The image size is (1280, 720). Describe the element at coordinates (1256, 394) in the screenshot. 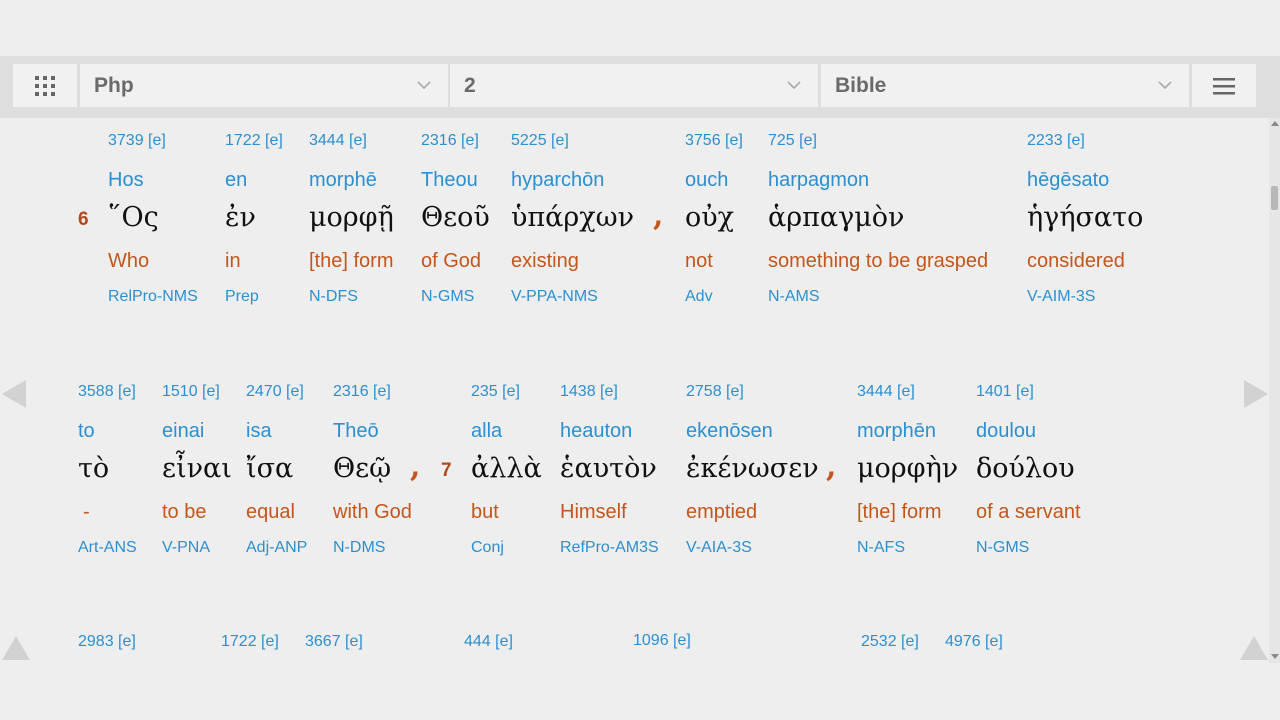

I see `arrow-right-icon` at that location.